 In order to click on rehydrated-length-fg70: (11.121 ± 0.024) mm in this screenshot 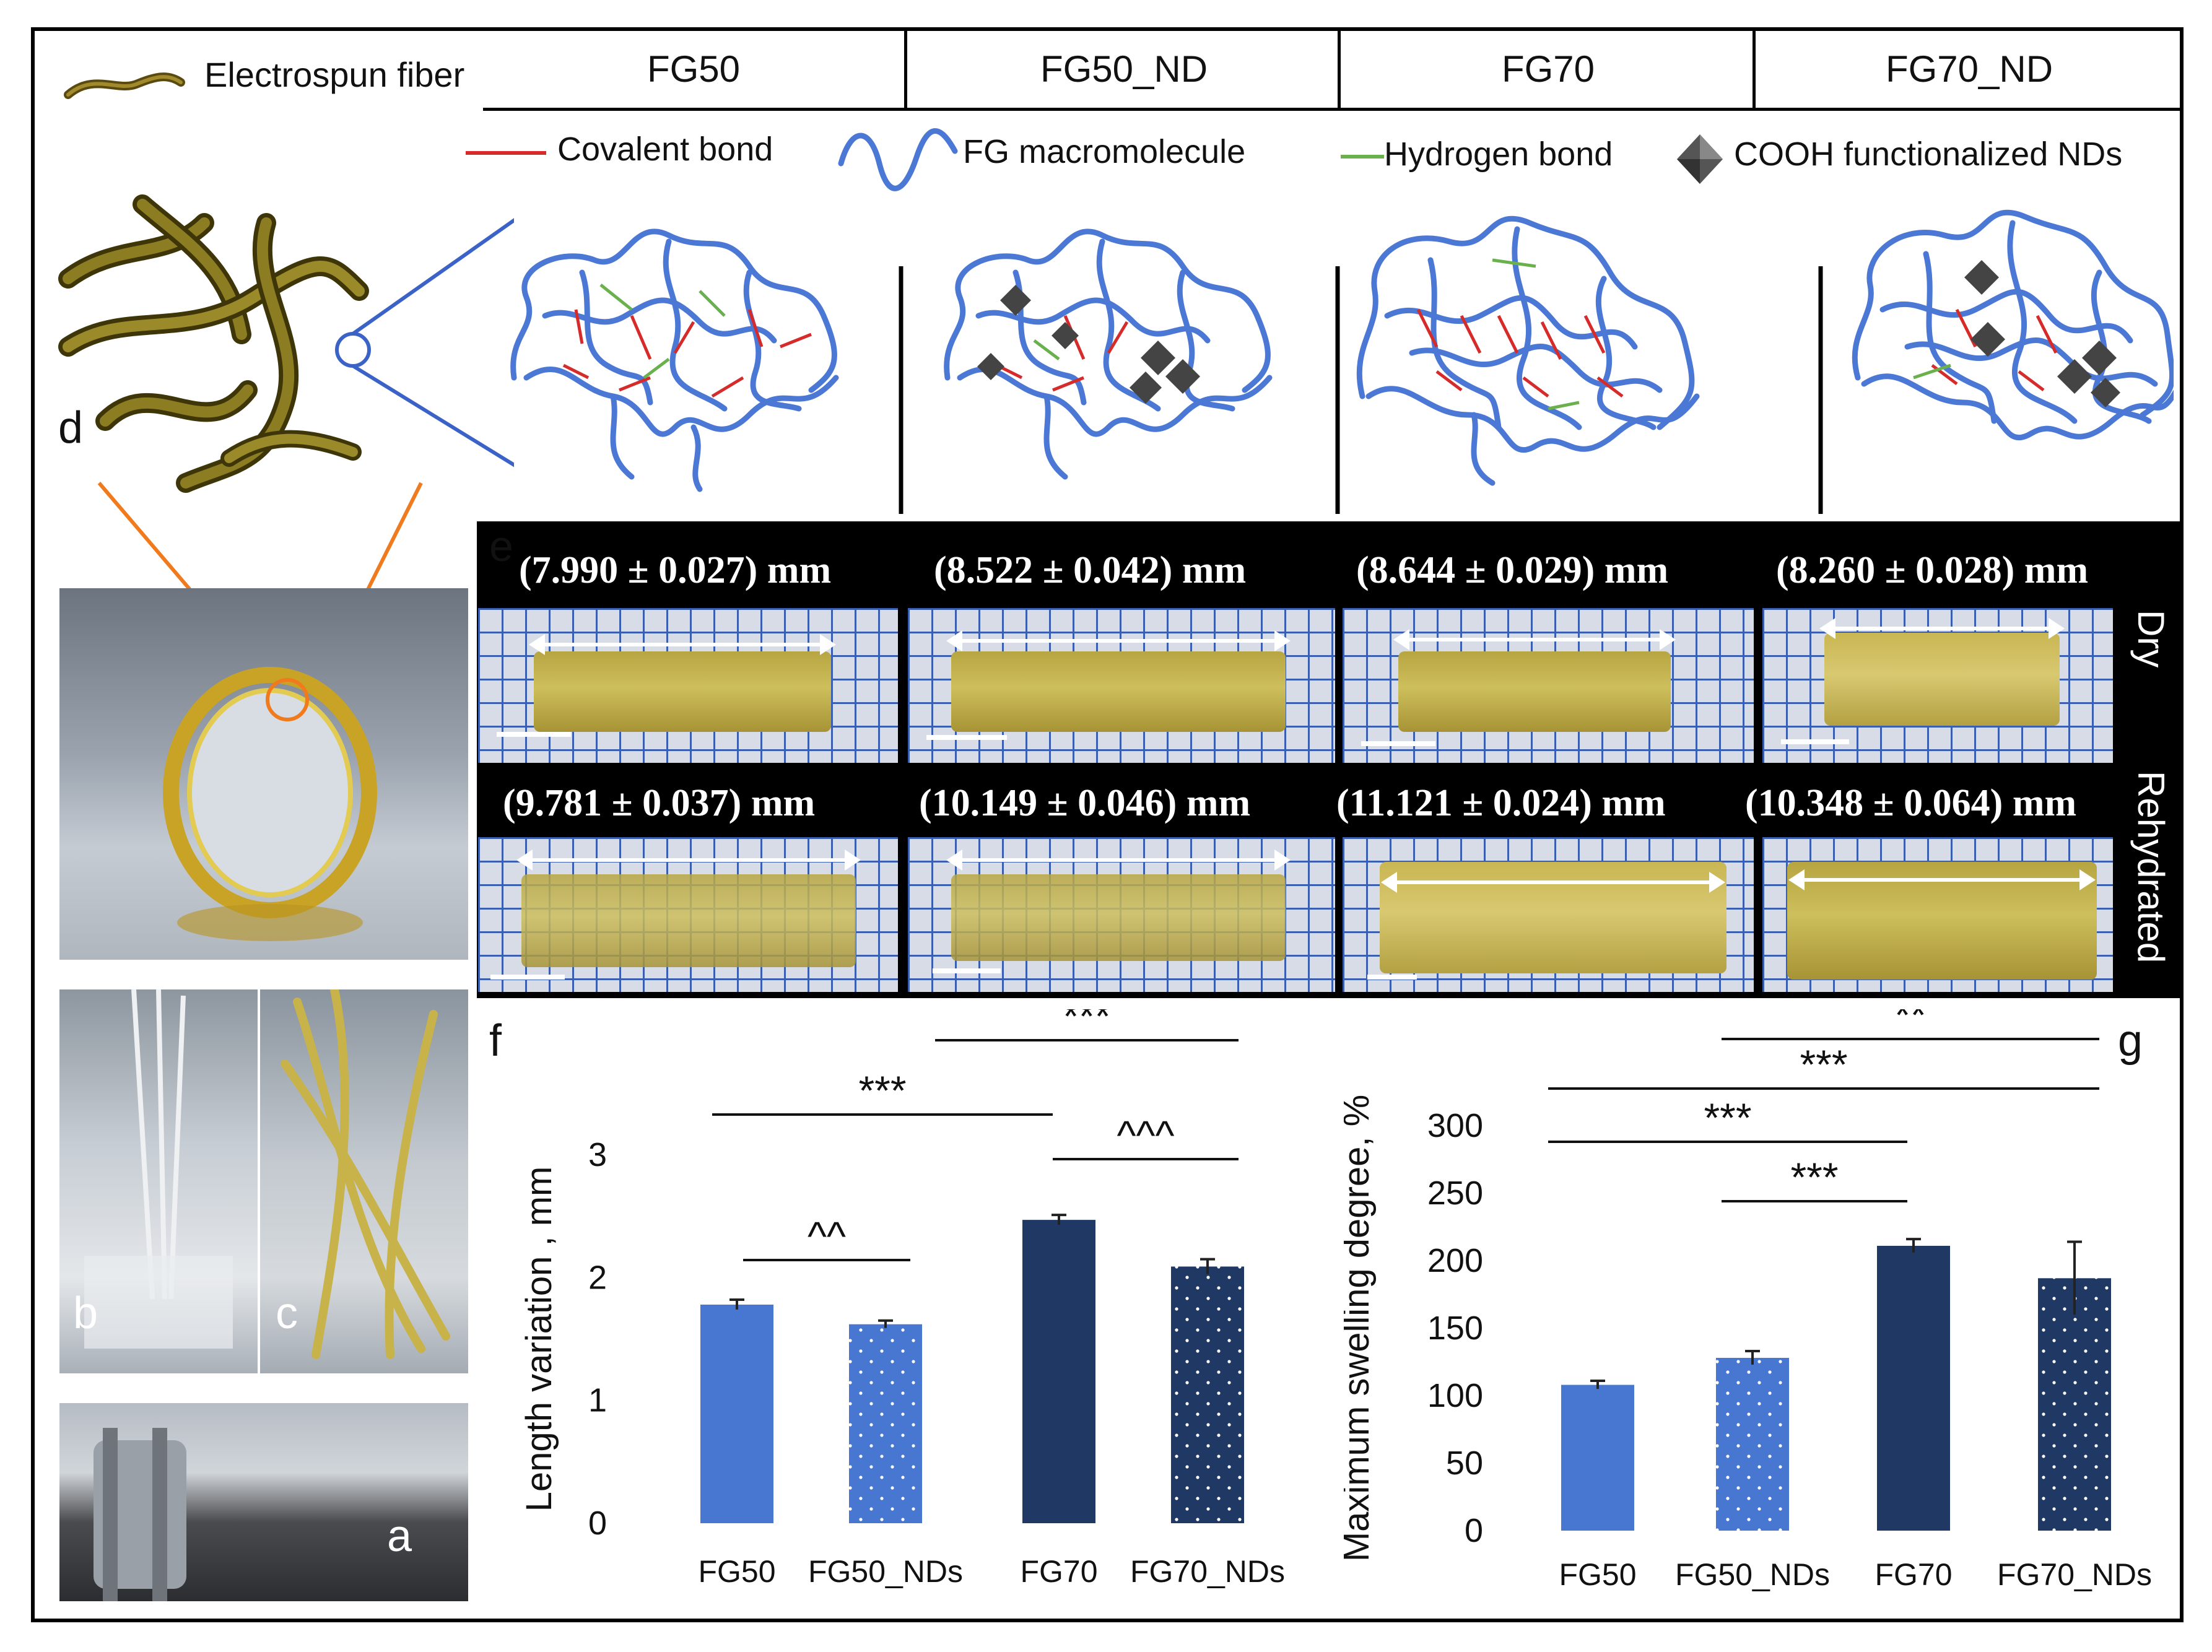, I will do `click(1501, 803)`.